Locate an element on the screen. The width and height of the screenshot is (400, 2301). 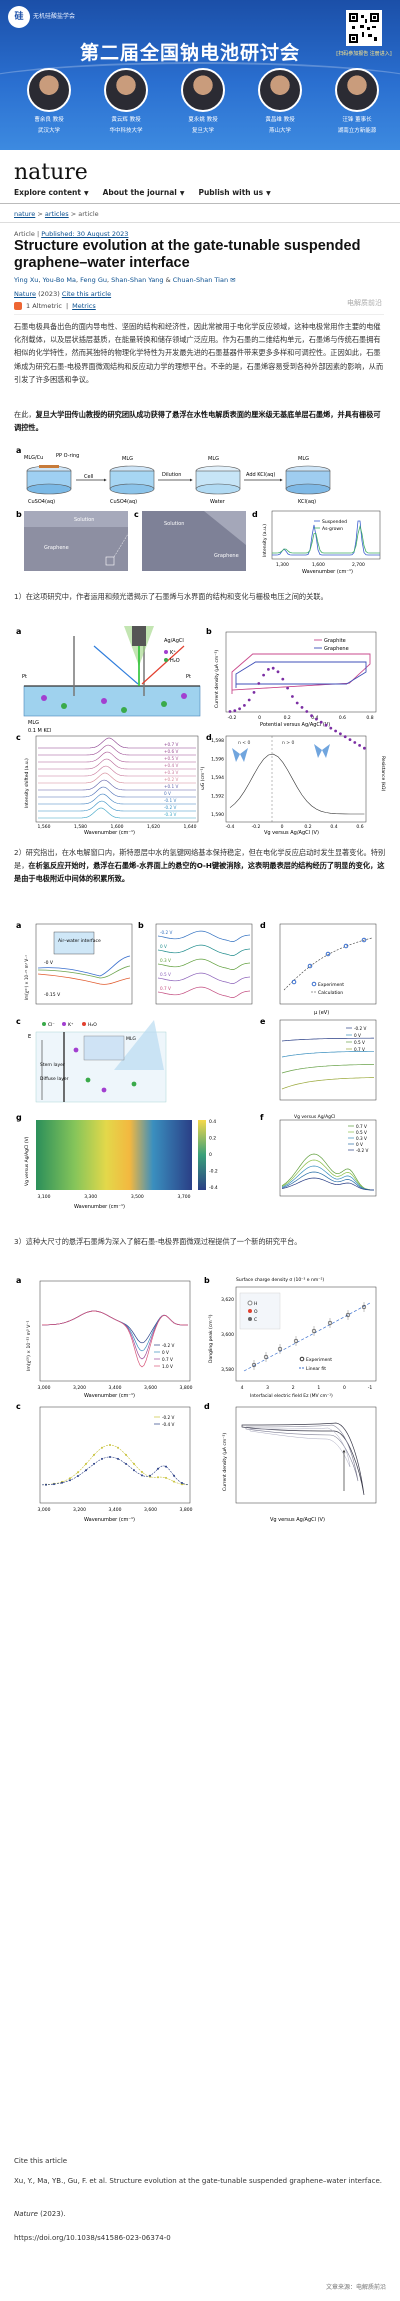
nav-divider is located at coordinates (200, 203).